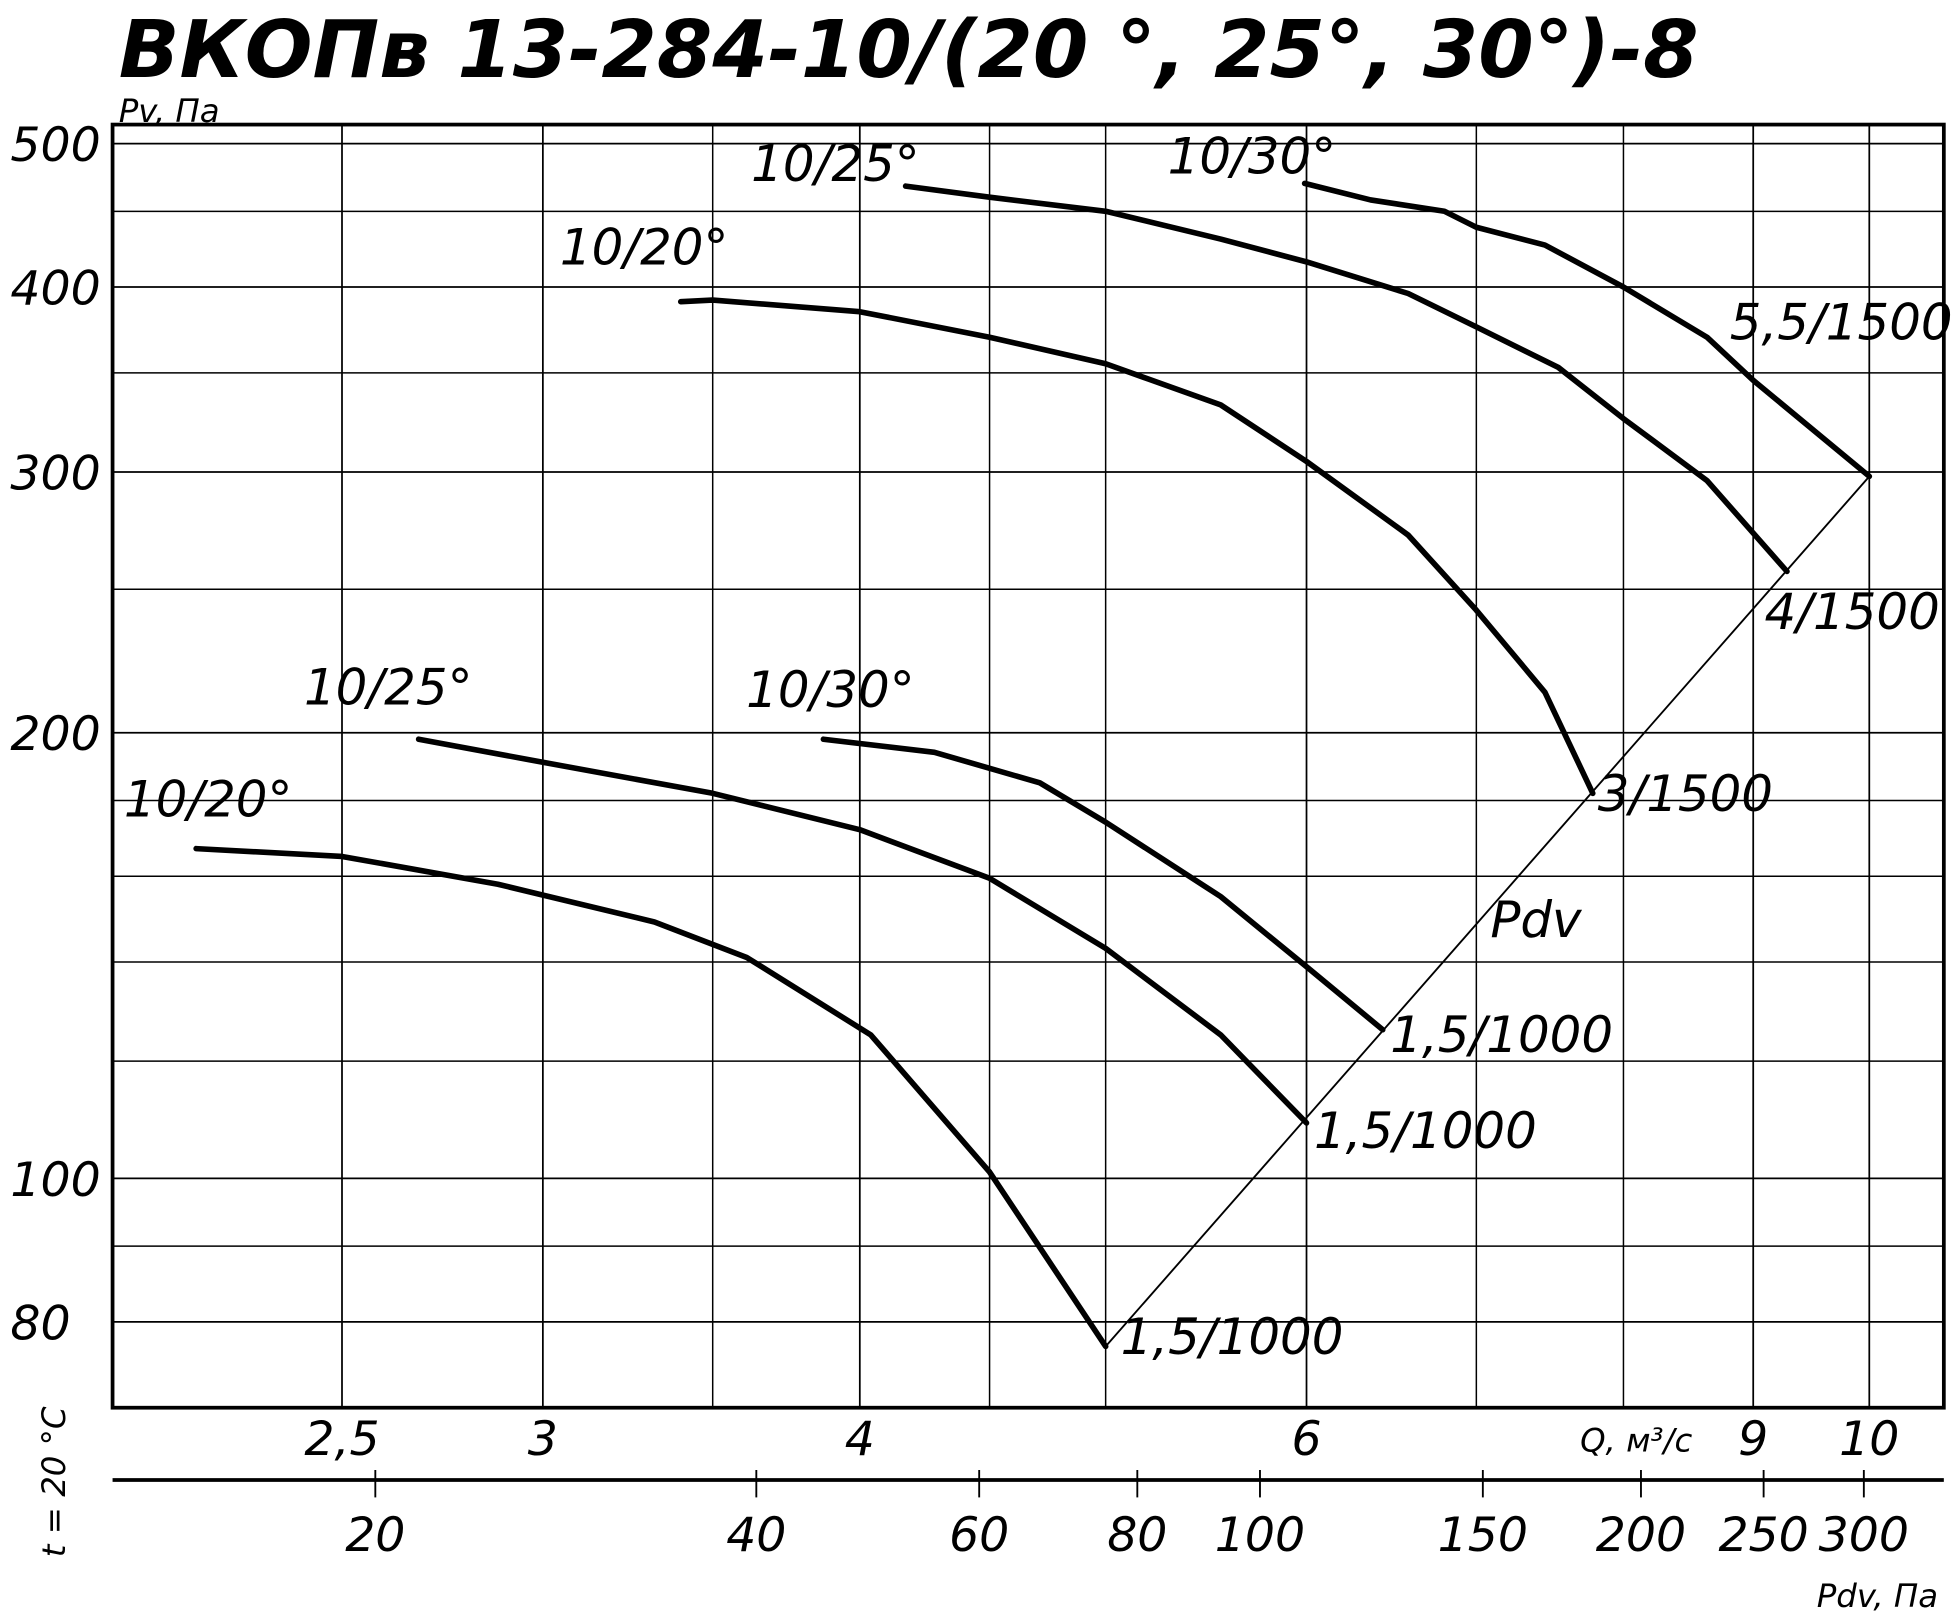 Image resolution: width=1953 pixels, height=1617 pixels. I want to click on x2-tick-label: 60, so click(979, 1535).